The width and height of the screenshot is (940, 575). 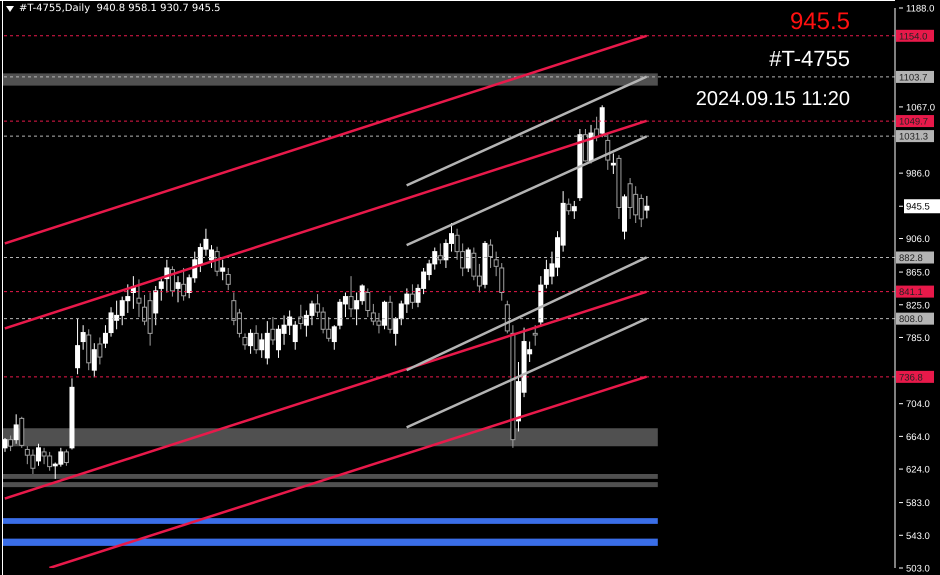 I want to click on ref-line-label: 736.8, so click(x=911, y=378).